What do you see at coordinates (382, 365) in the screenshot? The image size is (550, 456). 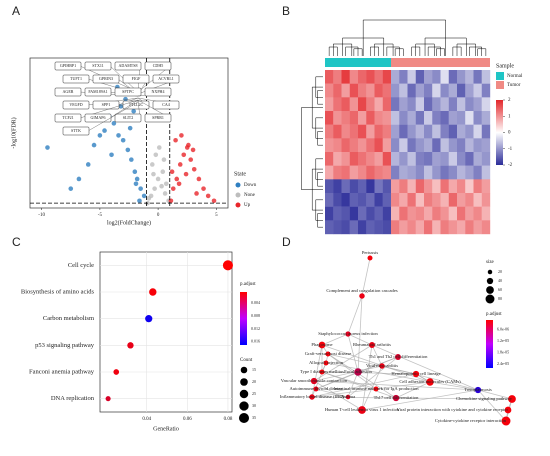 I see `node-label: Viral myocarditis` at bounding box center [382, 365].